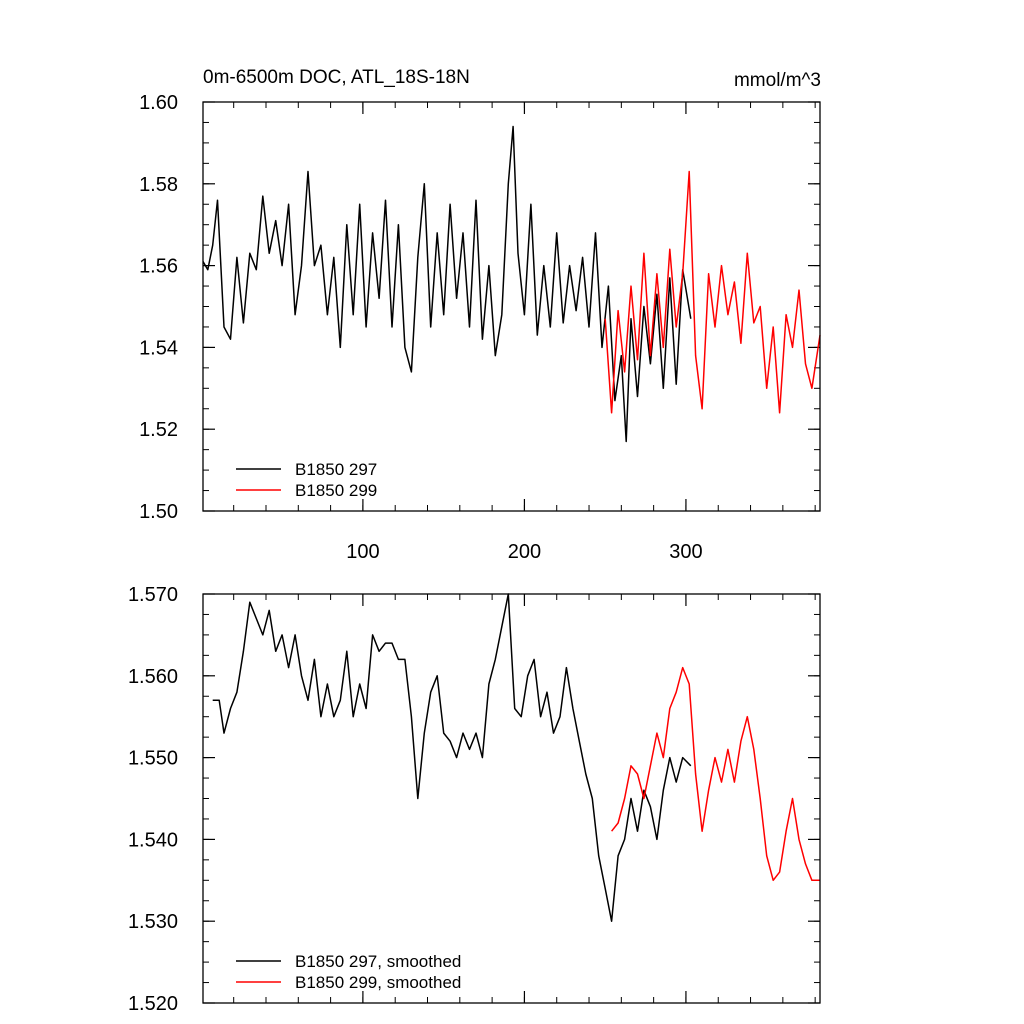  Describe the element at coordinates (158, 348) in the screenshot. I see `y-tick-label: 1.54` at that location.